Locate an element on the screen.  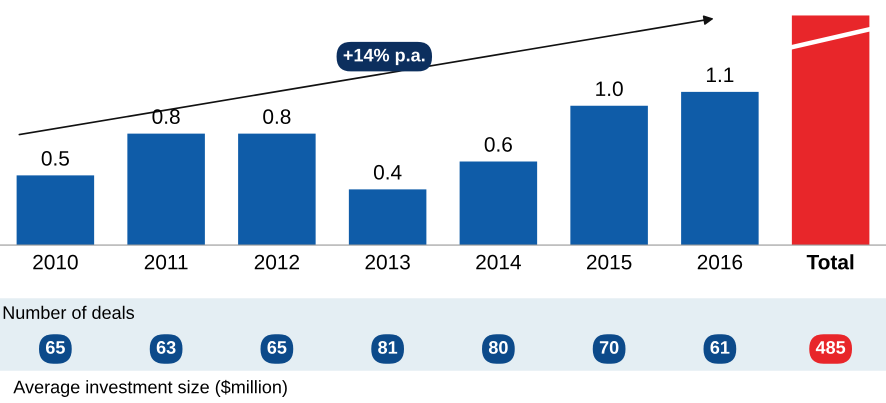
x-tick-label: 2010 is located at coordinates (55, 262).